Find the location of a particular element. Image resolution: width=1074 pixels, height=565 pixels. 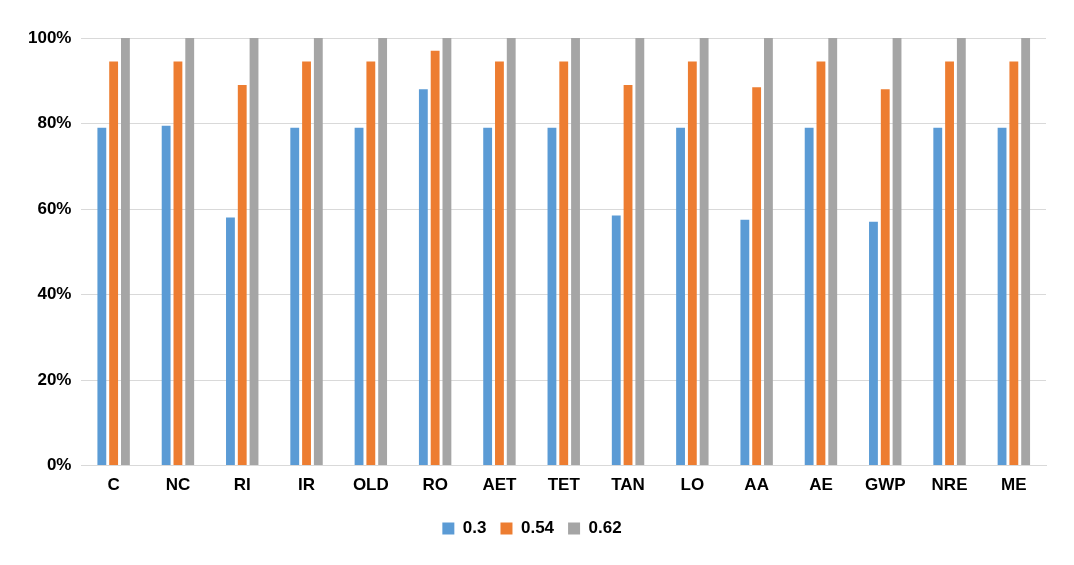

x-tick-label: IR is located at coordinates (307, 485).